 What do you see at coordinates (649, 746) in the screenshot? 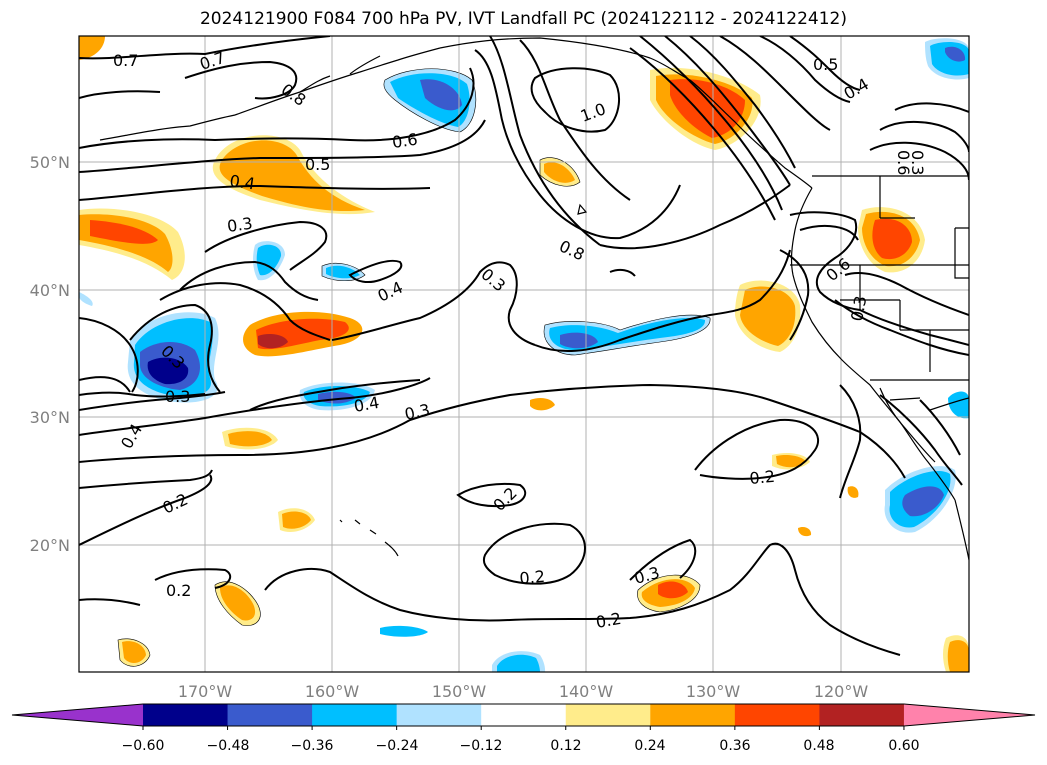
I see `colorbar-tick-label: 0.24` at bounding box center [649, 746].